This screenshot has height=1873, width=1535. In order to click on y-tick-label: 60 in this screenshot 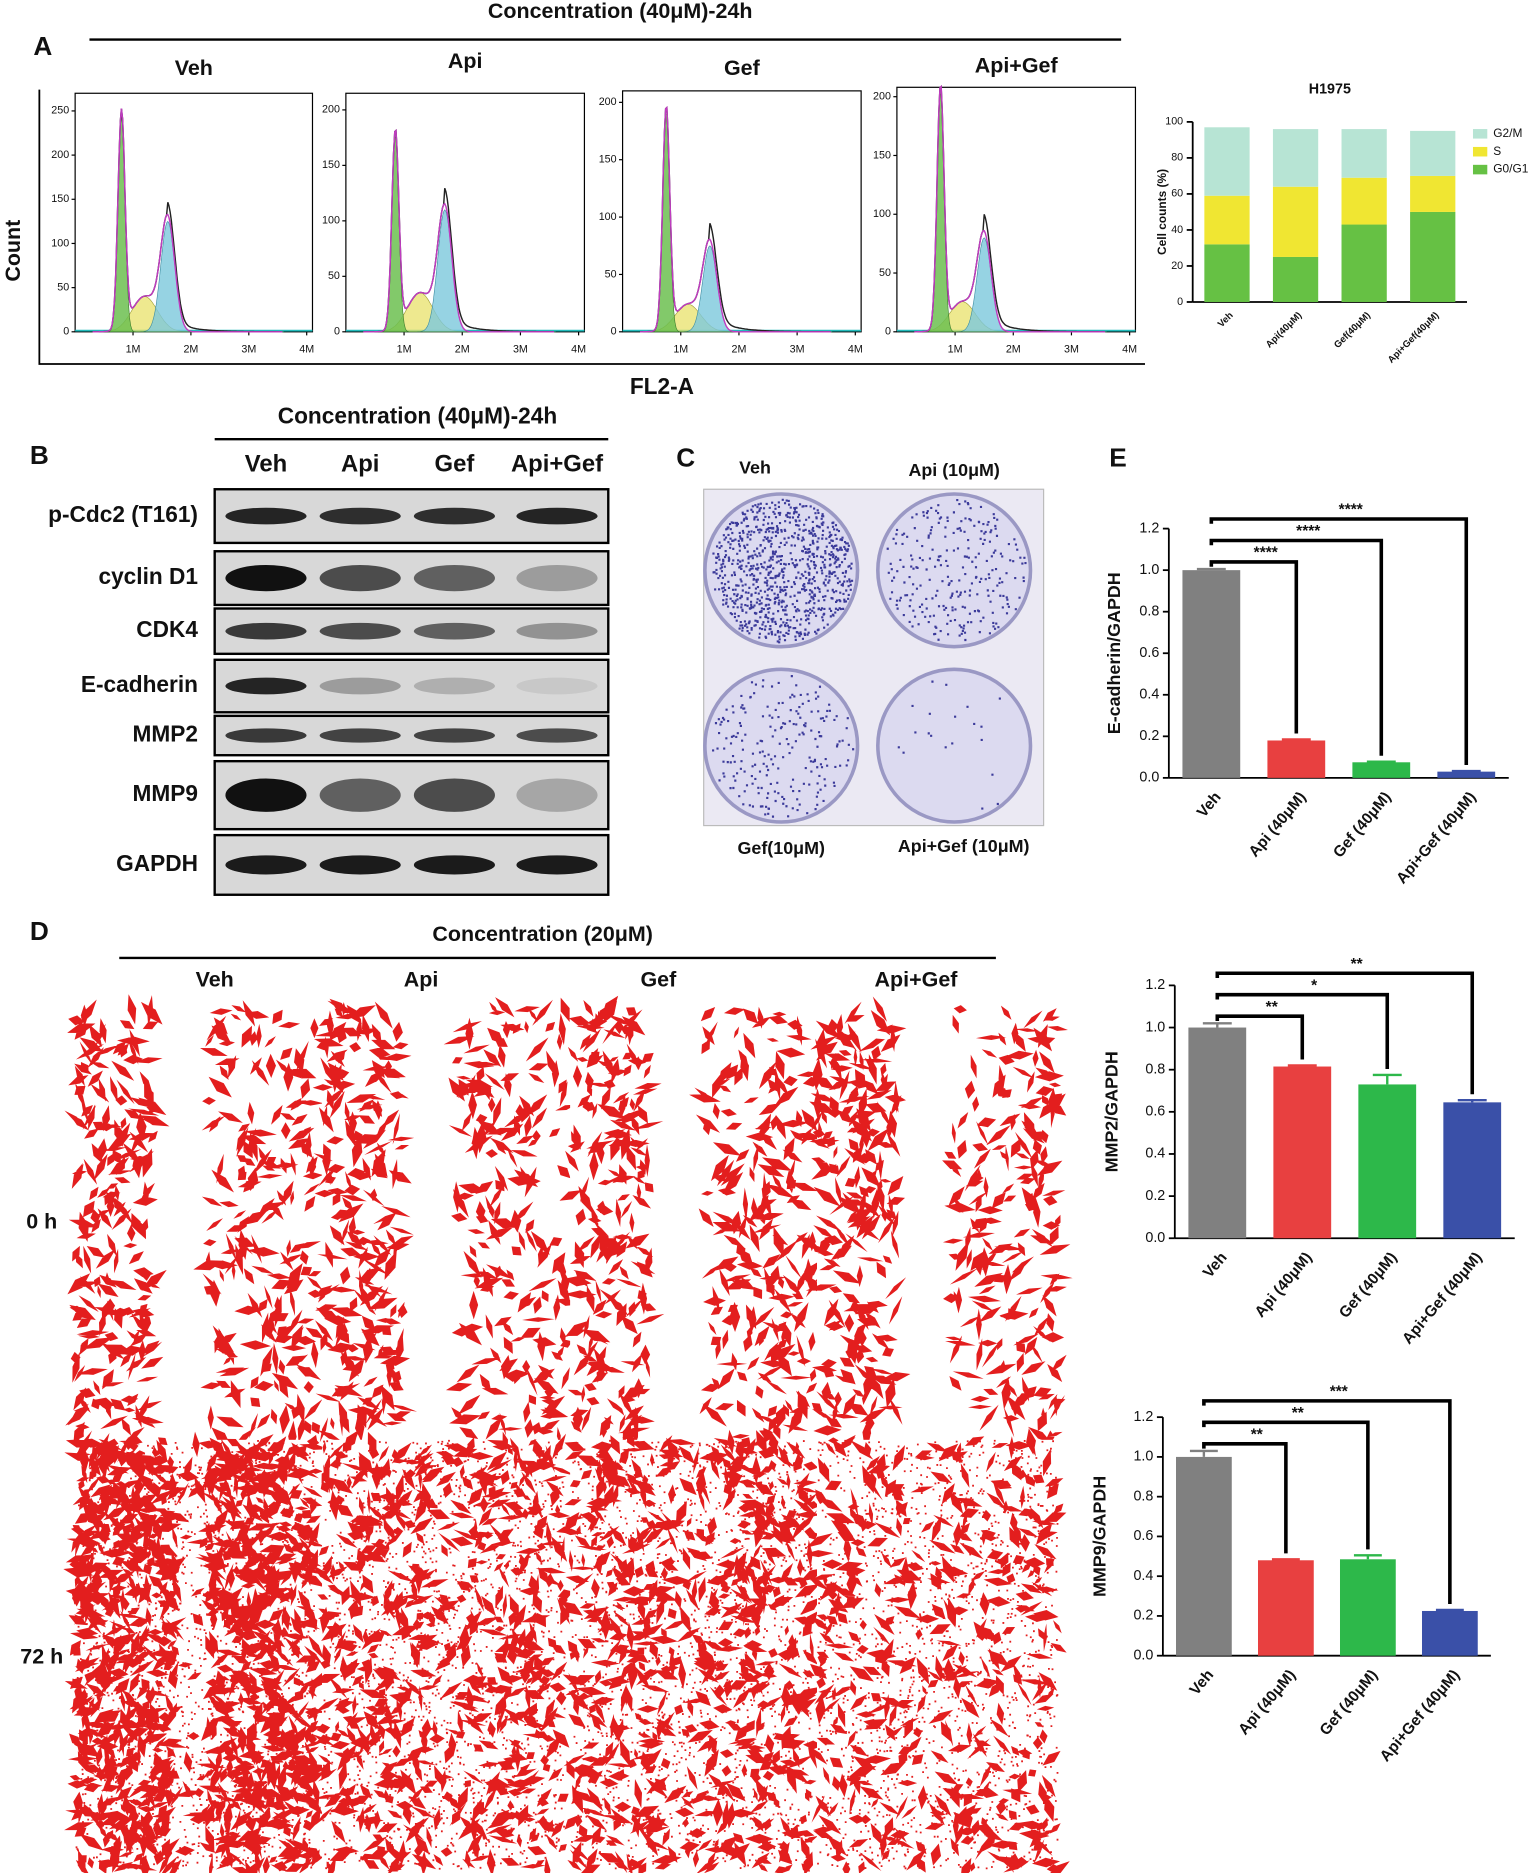, I will do `click(1177, 194)`.